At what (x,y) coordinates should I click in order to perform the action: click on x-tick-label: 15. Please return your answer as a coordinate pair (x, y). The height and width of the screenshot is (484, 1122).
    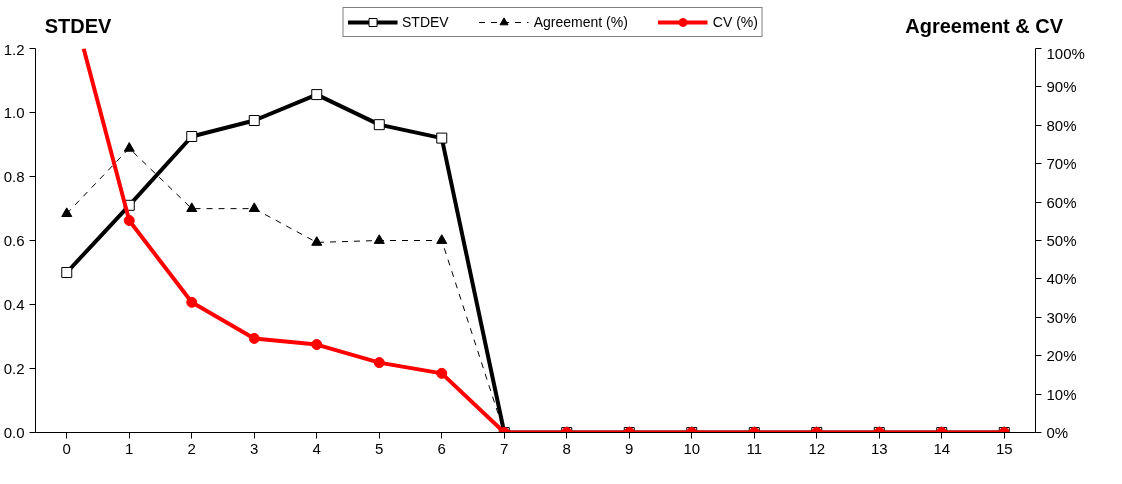
    Looking at the image, I should click on (1004, 448).